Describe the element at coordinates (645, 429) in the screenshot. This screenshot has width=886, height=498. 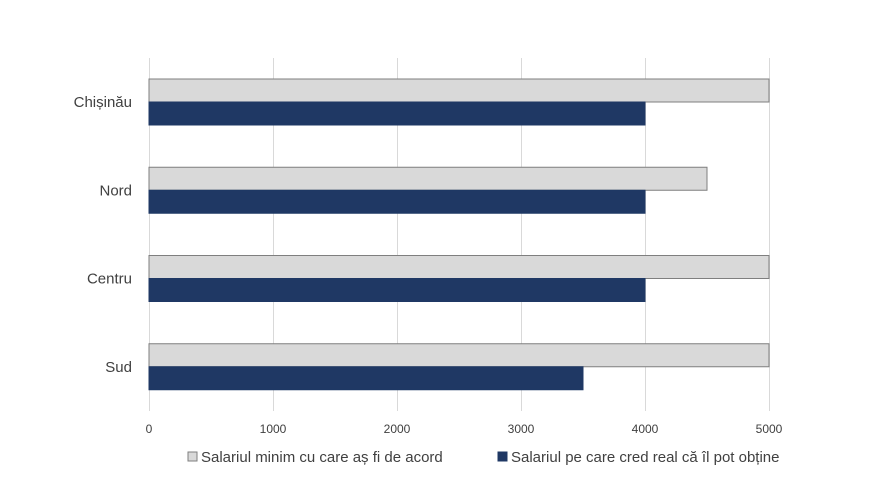
I see `x-tick-label: 4000` at that location.